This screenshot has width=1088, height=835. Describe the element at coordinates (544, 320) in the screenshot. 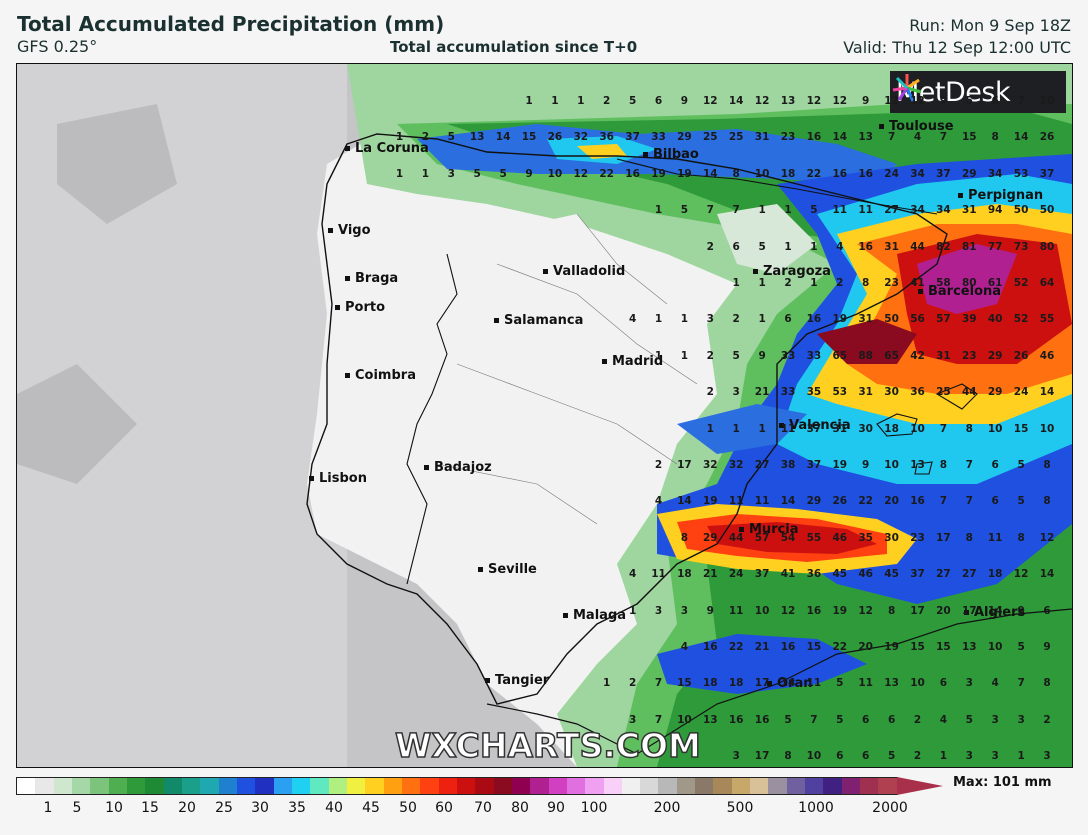

I see `city-name: Salamanca` at that location.